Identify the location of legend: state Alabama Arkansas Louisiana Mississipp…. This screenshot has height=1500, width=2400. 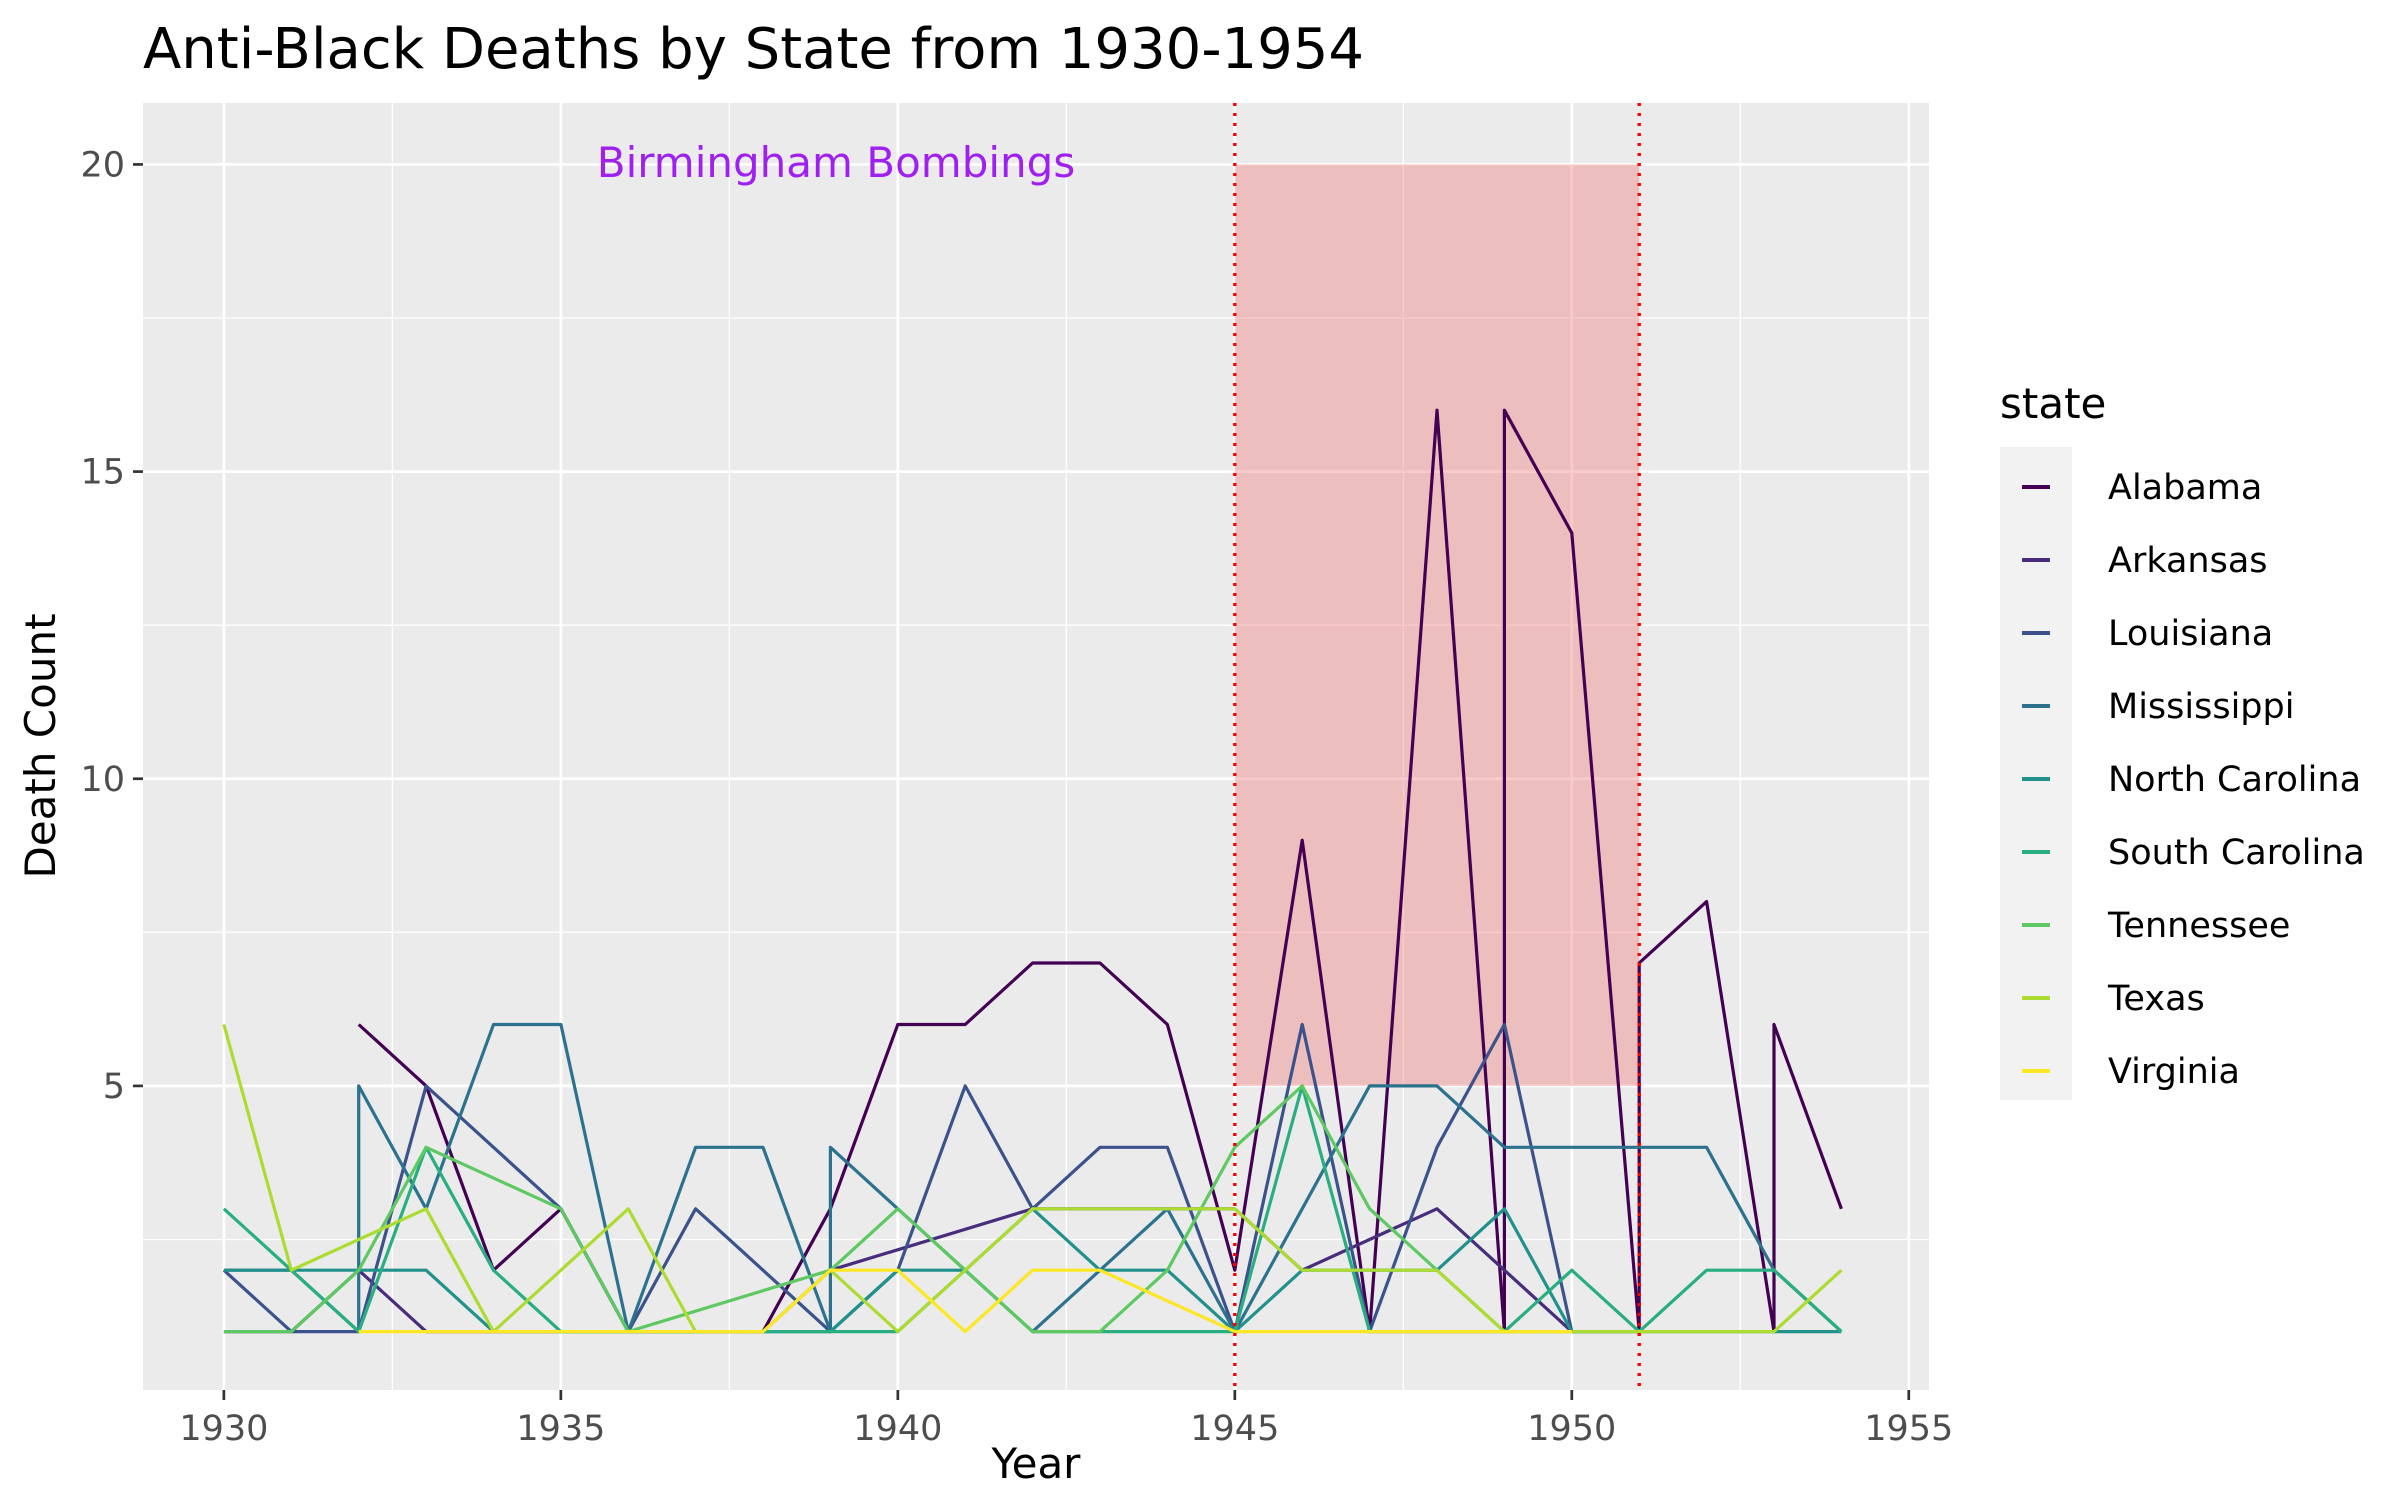
(2182, 739).